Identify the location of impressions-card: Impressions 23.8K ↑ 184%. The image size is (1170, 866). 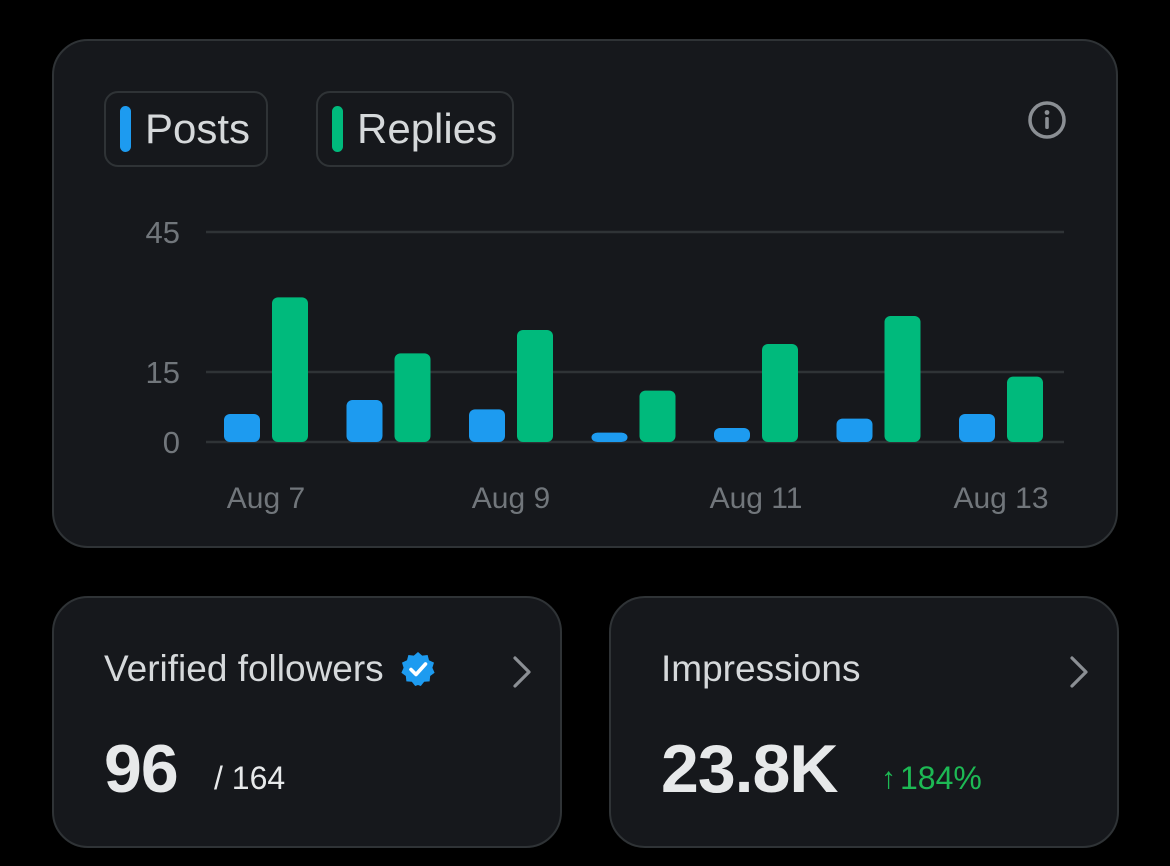
(864, 722).